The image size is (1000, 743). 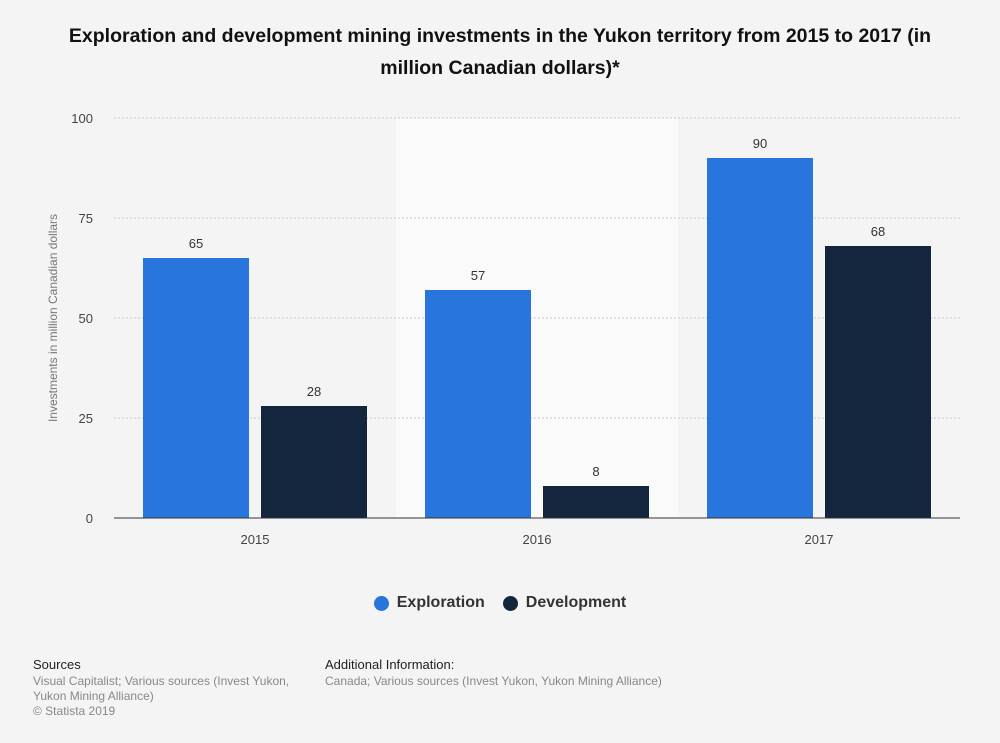 I want to click on data-label: 90, so click(x=760, y=143).